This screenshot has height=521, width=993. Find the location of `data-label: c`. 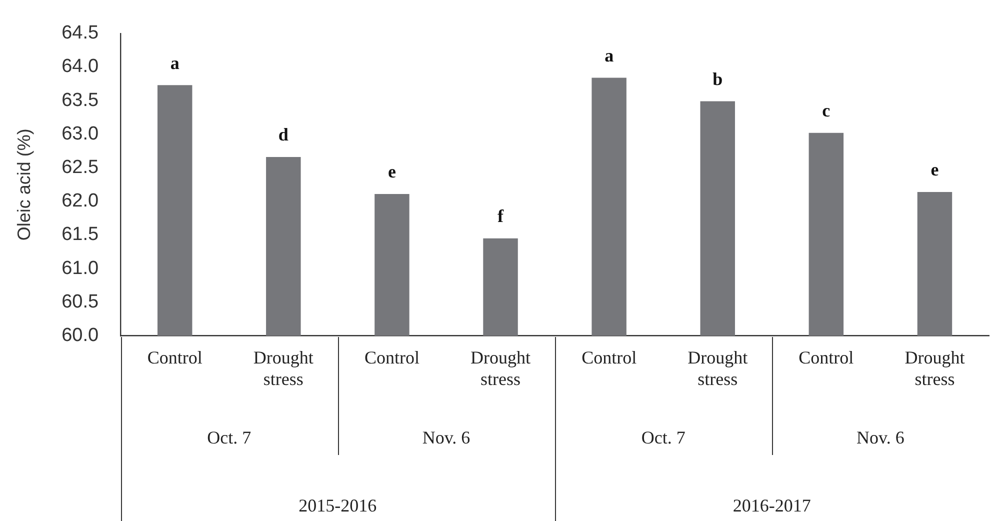

data-label: c is located at coordinates (826, 110).